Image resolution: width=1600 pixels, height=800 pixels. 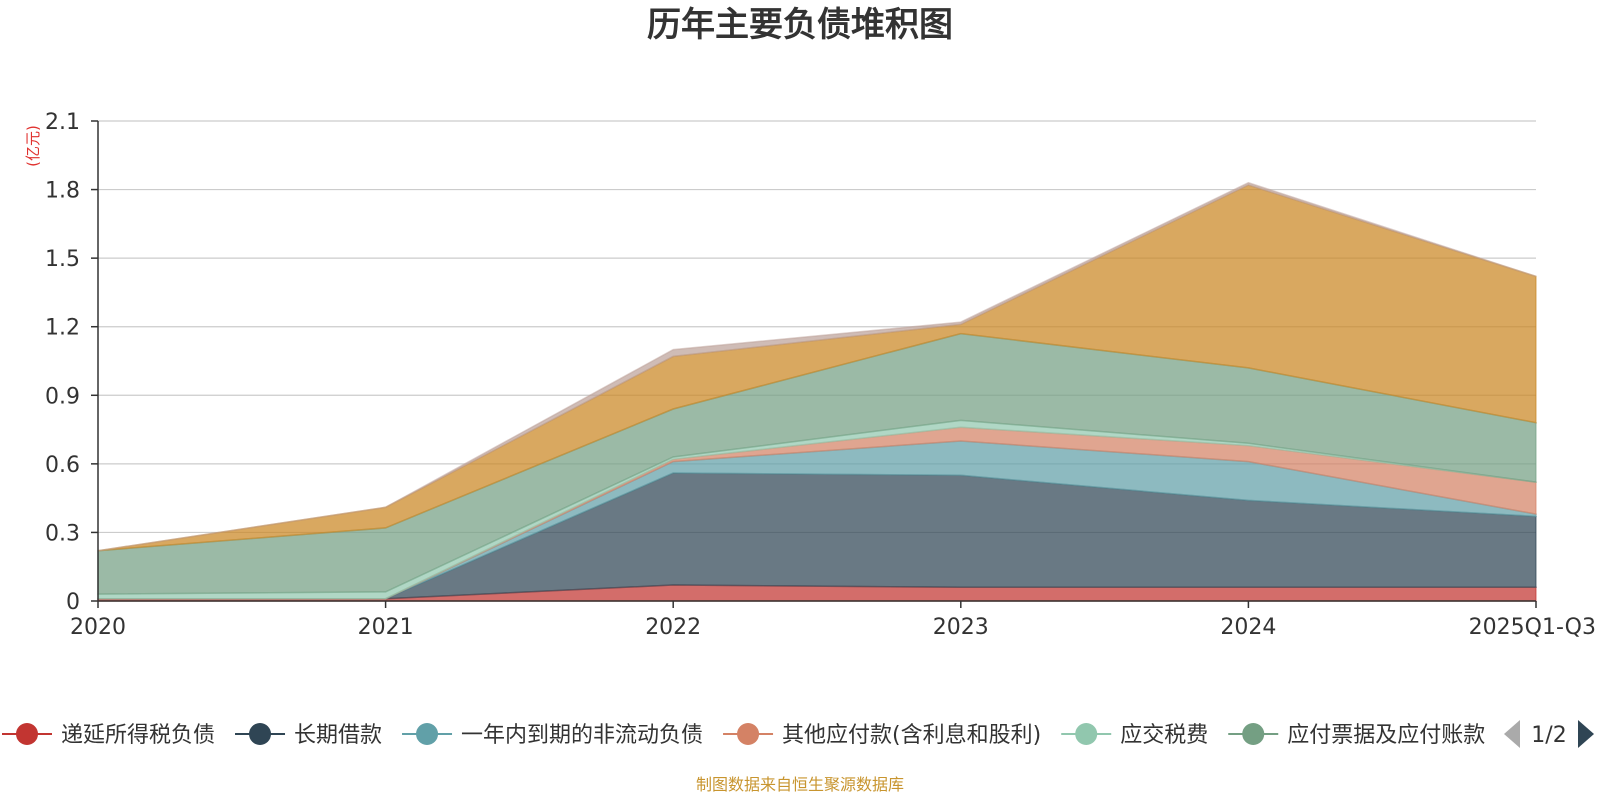 What do you see at coordinates (961, 627) in the screenshot?
I see `x-tick-label: 2023` at bounding box center [961, 627].